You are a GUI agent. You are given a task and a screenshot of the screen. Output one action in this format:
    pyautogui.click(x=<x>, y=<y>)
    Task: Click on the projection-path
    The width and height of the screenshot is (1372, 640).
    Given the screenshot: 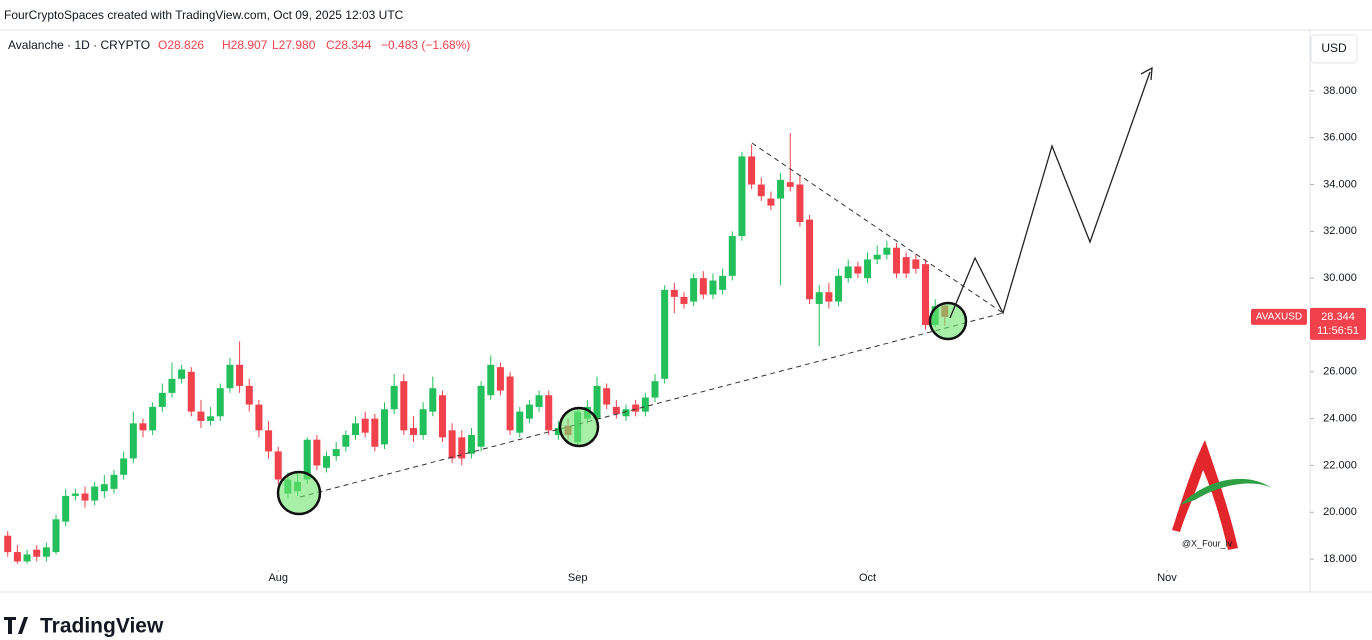 What is the action you would take?
    pyautogui.click(x=1050, y=195)
    